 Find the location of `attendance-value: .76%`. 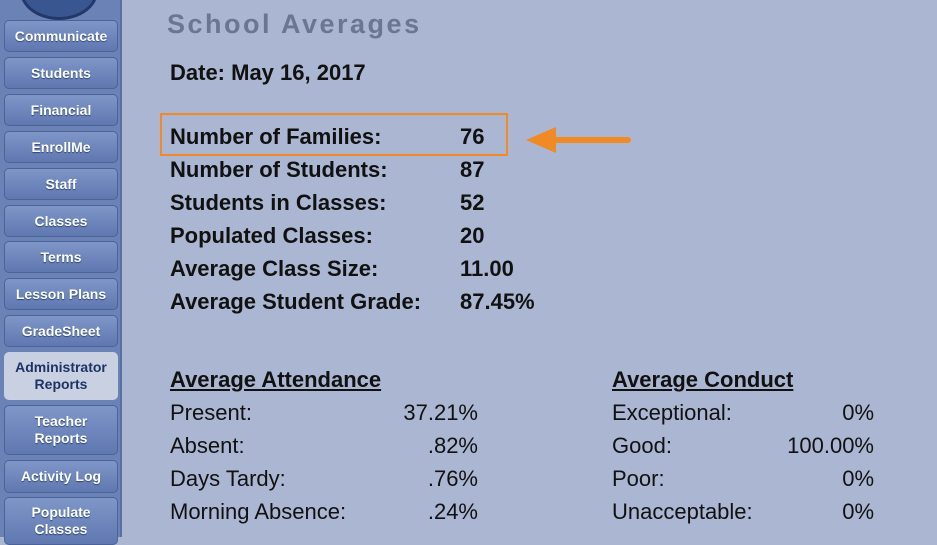

attendance-value: .76% is located at coordinates (452, 478).